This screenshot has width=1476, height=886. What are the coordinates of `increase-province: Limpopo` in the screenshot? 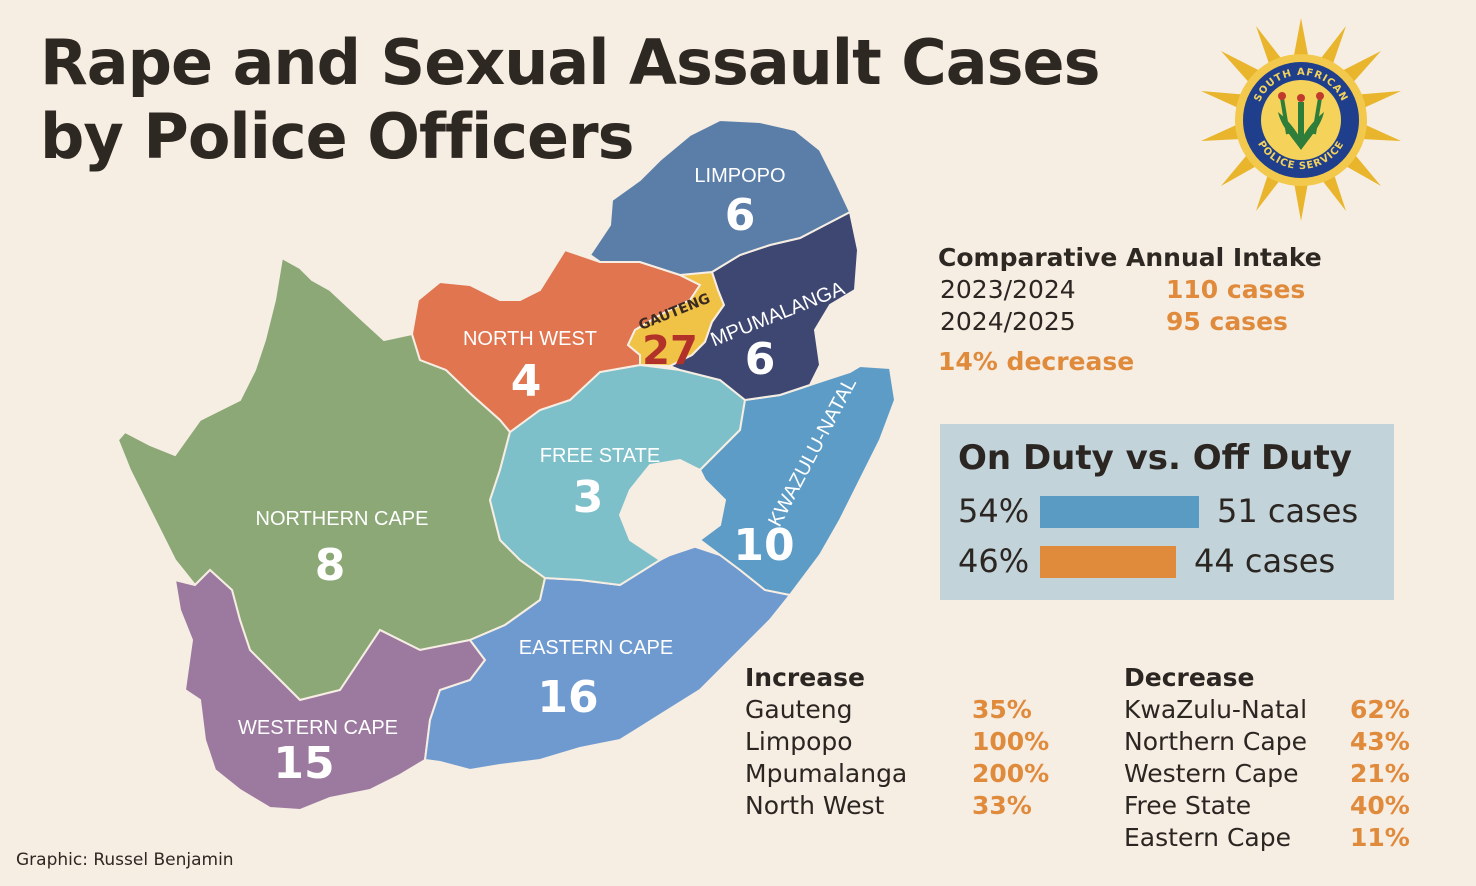 It's located at (799, 741).